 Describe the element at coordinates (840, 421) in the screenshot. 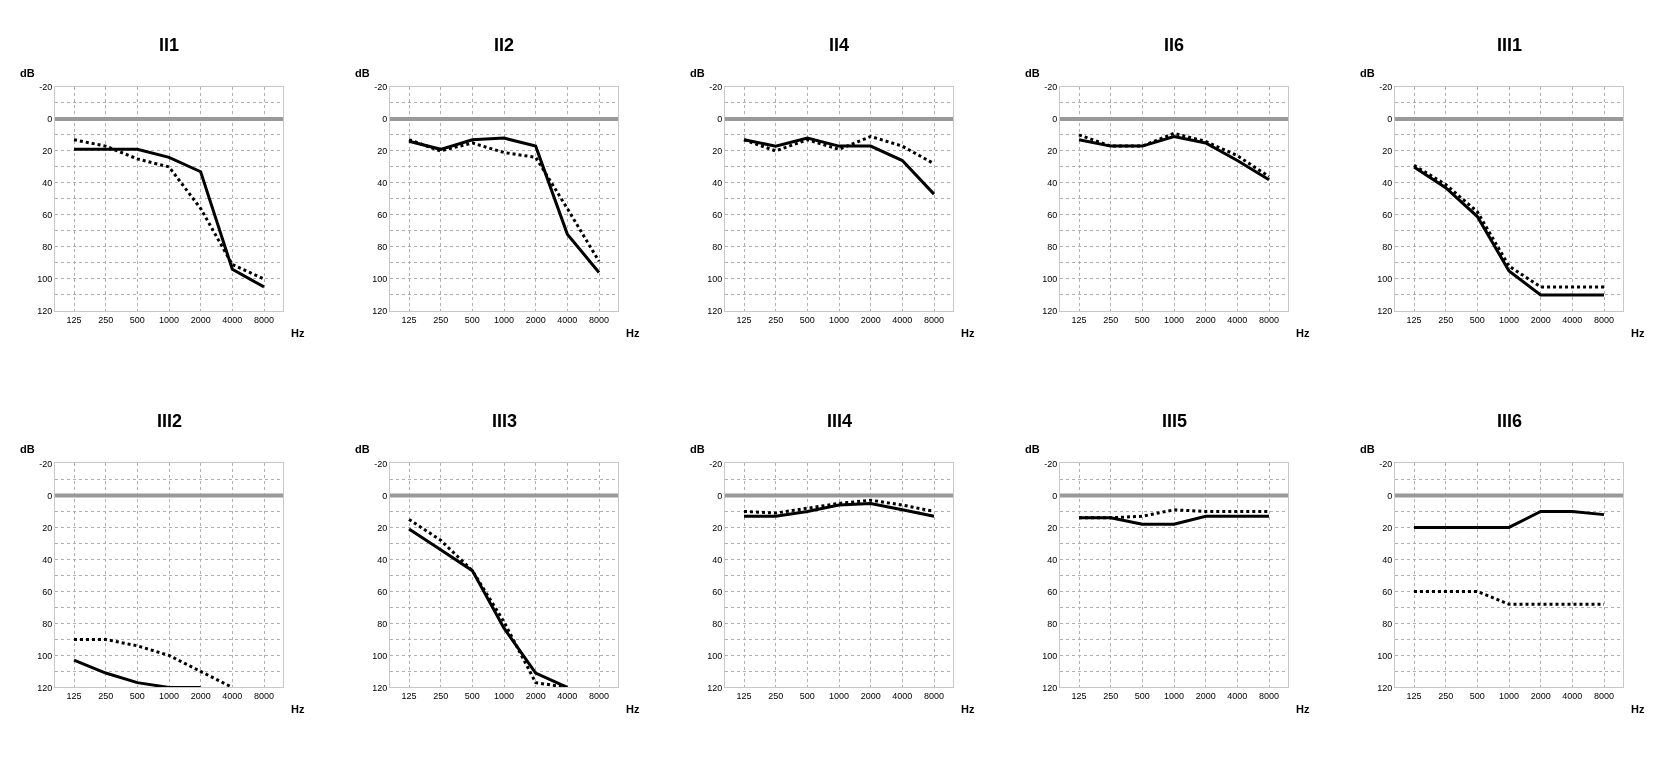

I see `chart-title: III4` at that location.